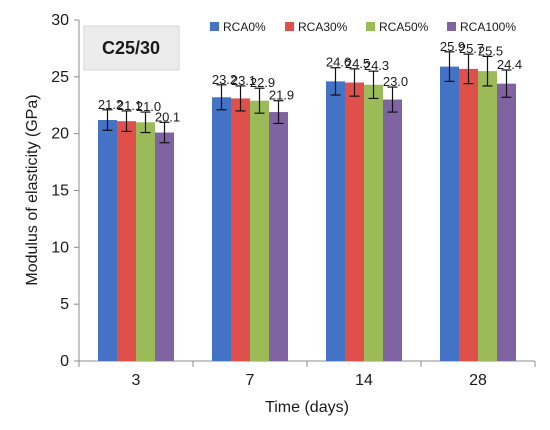 This screenshot has width=550, height=430. What do you see at coordinates (60, 191) in the screenshot?
I see `y-tick-label: 15` at bounding box center [60, 191].